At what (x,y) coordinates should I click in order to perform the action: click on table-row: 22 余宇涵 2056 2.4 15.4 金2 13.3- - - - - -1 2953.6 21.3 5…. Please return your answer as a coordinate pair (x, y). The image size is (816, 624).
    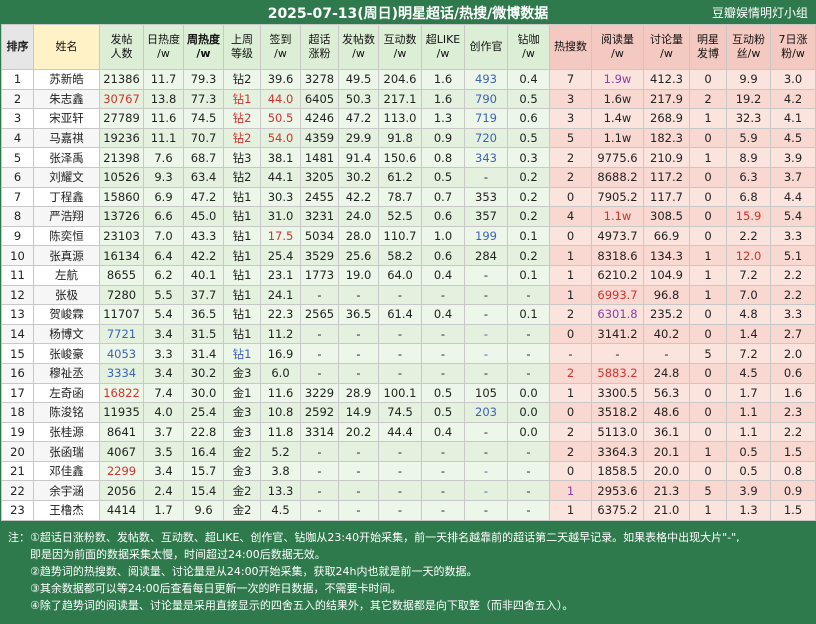
    Looking at the image, I should click on (408, 491).